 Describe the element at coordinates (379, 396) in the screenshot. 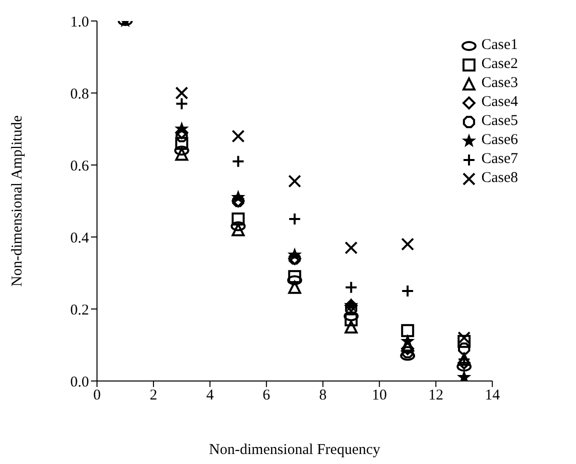

I see `x-tick-label: 10` at that location.